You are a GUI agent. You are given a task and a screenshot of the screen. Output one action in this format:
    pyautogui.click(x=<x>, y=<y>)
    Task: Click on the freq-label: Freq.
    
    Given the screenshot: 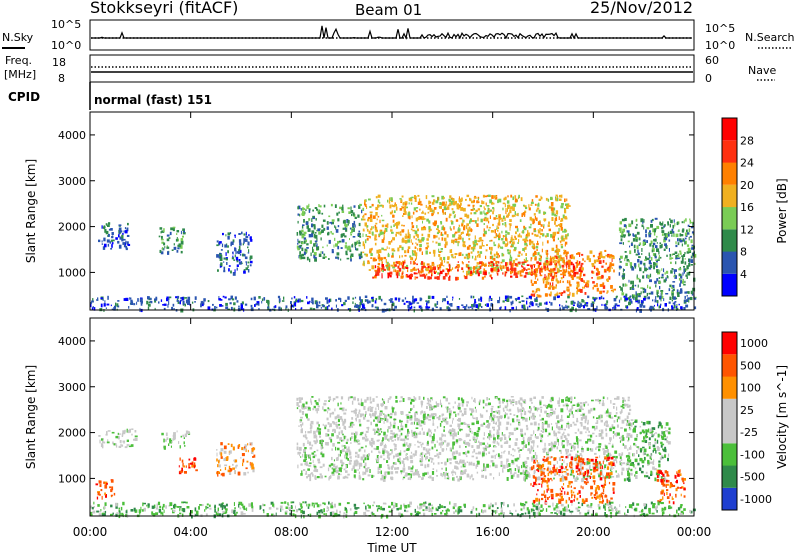 What is the action you would take?
    pyautogui.click(x=18, y=60)
    